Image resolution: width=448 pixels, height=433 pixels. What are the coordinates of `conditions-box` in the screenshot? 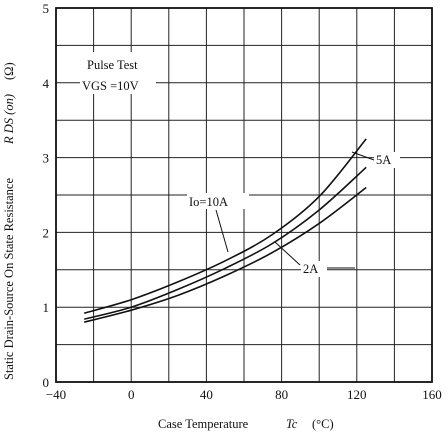 It's located at (118, 73).